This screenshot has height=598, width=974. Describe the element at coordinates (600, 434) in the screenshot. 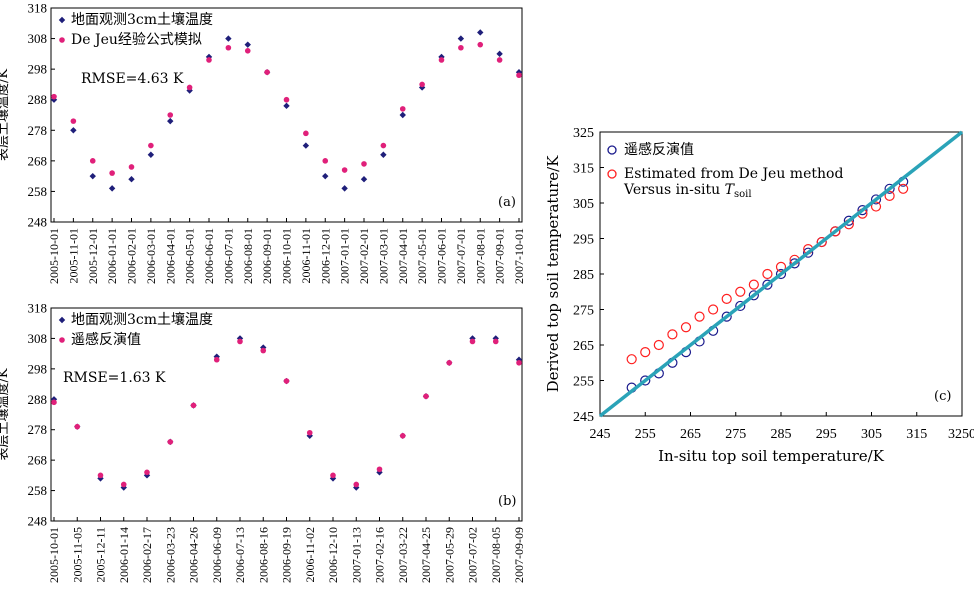

I see `x-tick-label: 245` at that location.